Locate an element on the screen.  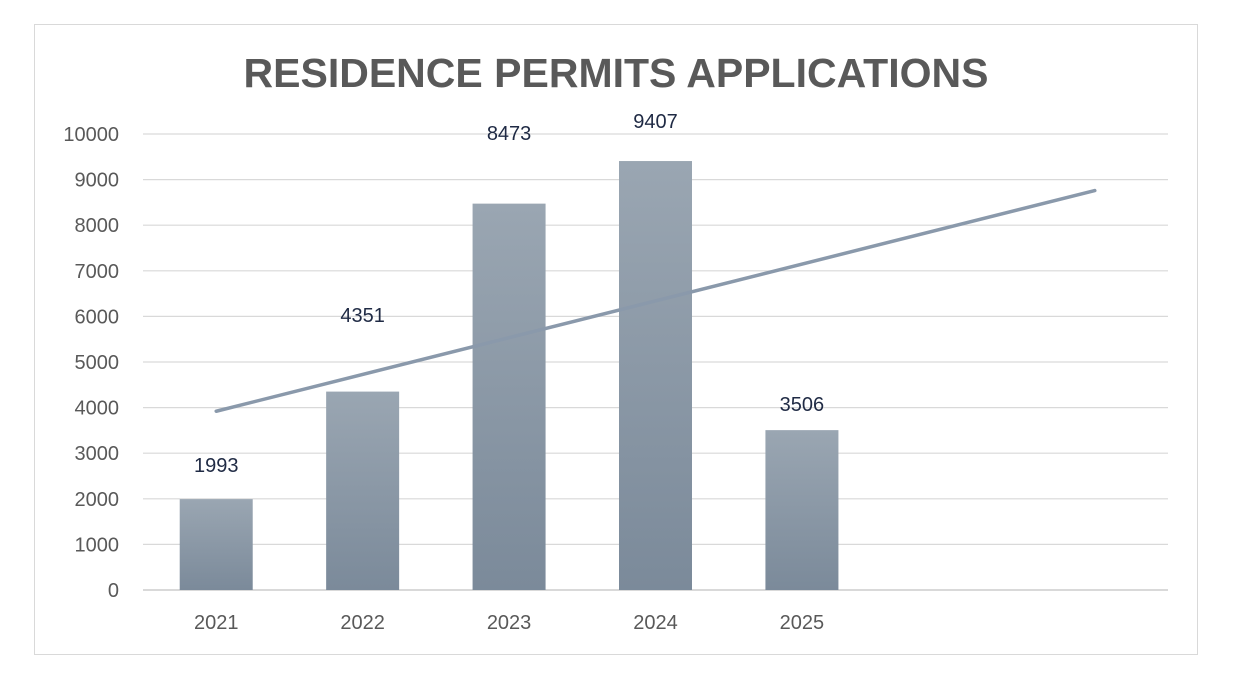
x-tick-label: 2021 is located at coordinates (216, 623).